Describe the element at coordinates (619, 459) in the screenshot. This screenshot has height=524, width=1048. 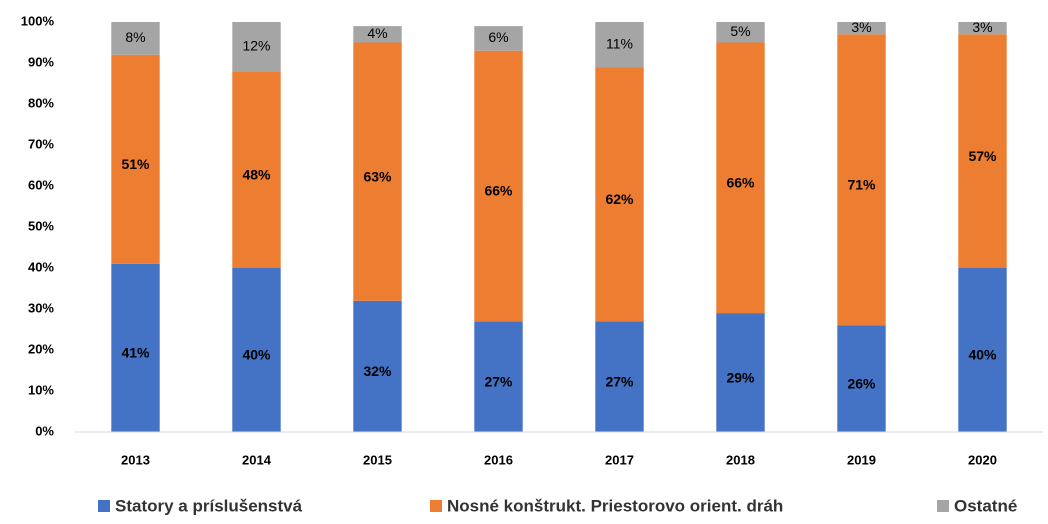
I see `x-tick-label: 2017` at that location.